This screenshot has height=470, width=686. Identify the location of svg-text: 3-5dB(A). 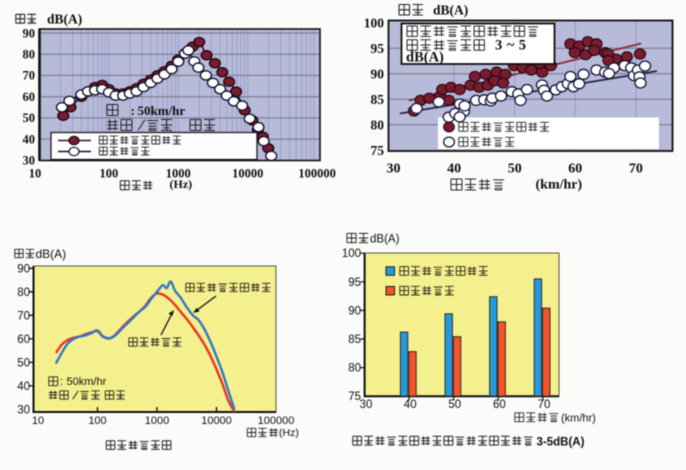
(561, 443).